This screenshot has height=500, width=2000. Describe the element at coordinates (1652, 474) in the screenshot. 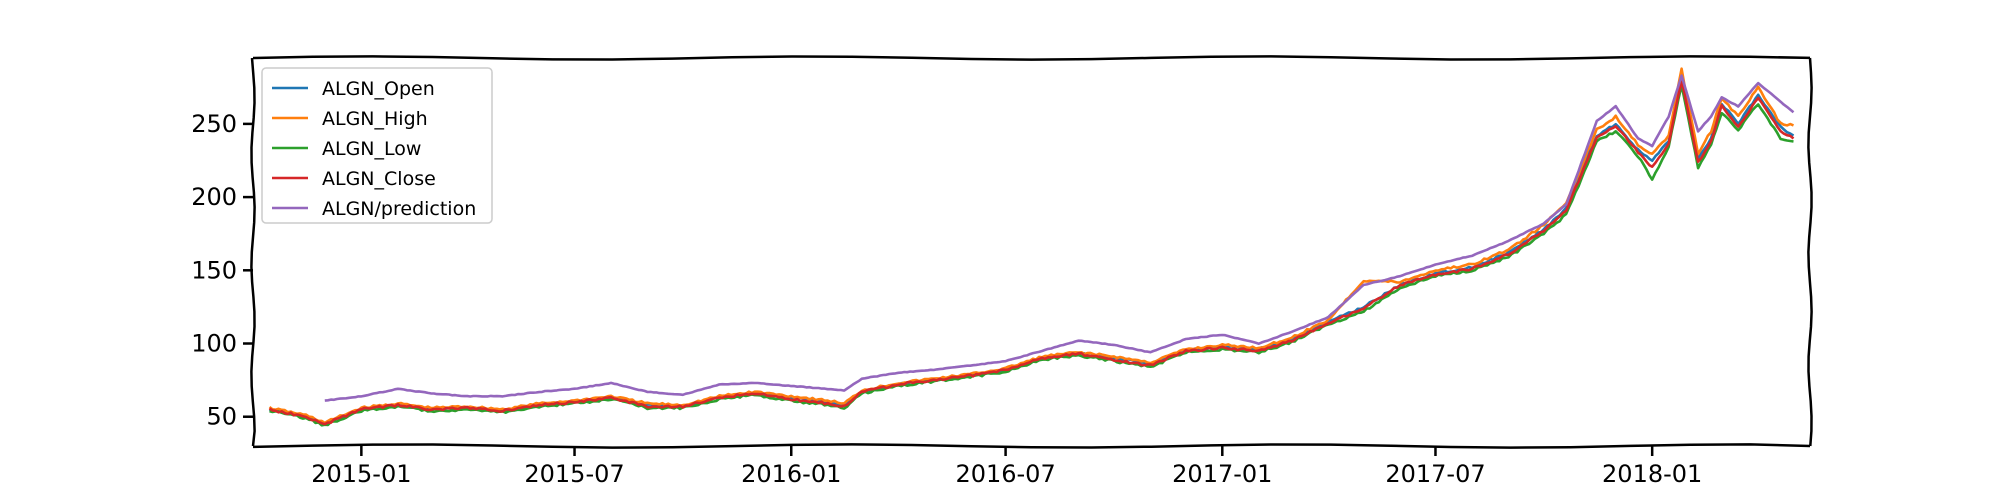

I see `x-tick-label: 2018-01` at that location.